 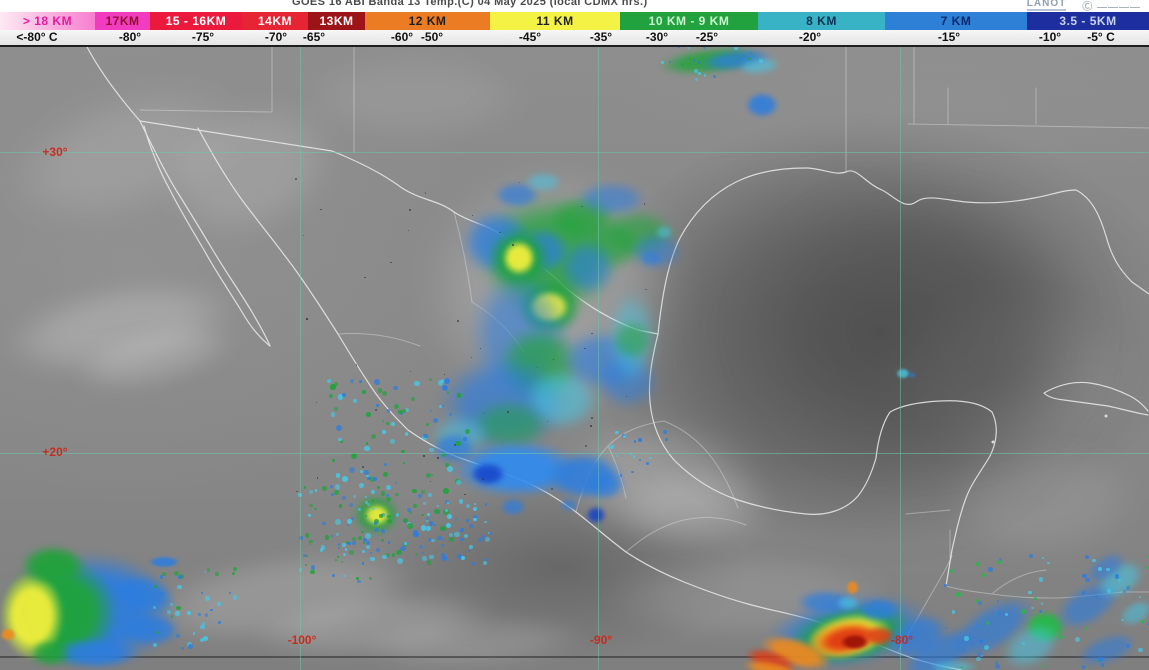 What do you see at coordinates (1111, 6) in the screenshot?
I see `partner-logo: Ⓒ ————` at bounding box center [1111, 6].